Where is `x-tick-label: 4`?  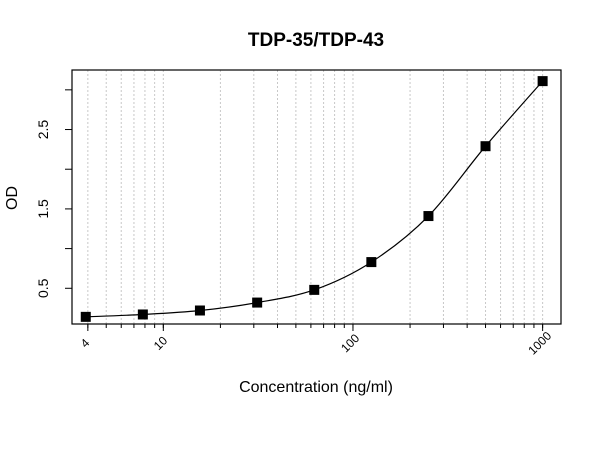
x-tick-label: 4 is located at coordinates (85, 343).